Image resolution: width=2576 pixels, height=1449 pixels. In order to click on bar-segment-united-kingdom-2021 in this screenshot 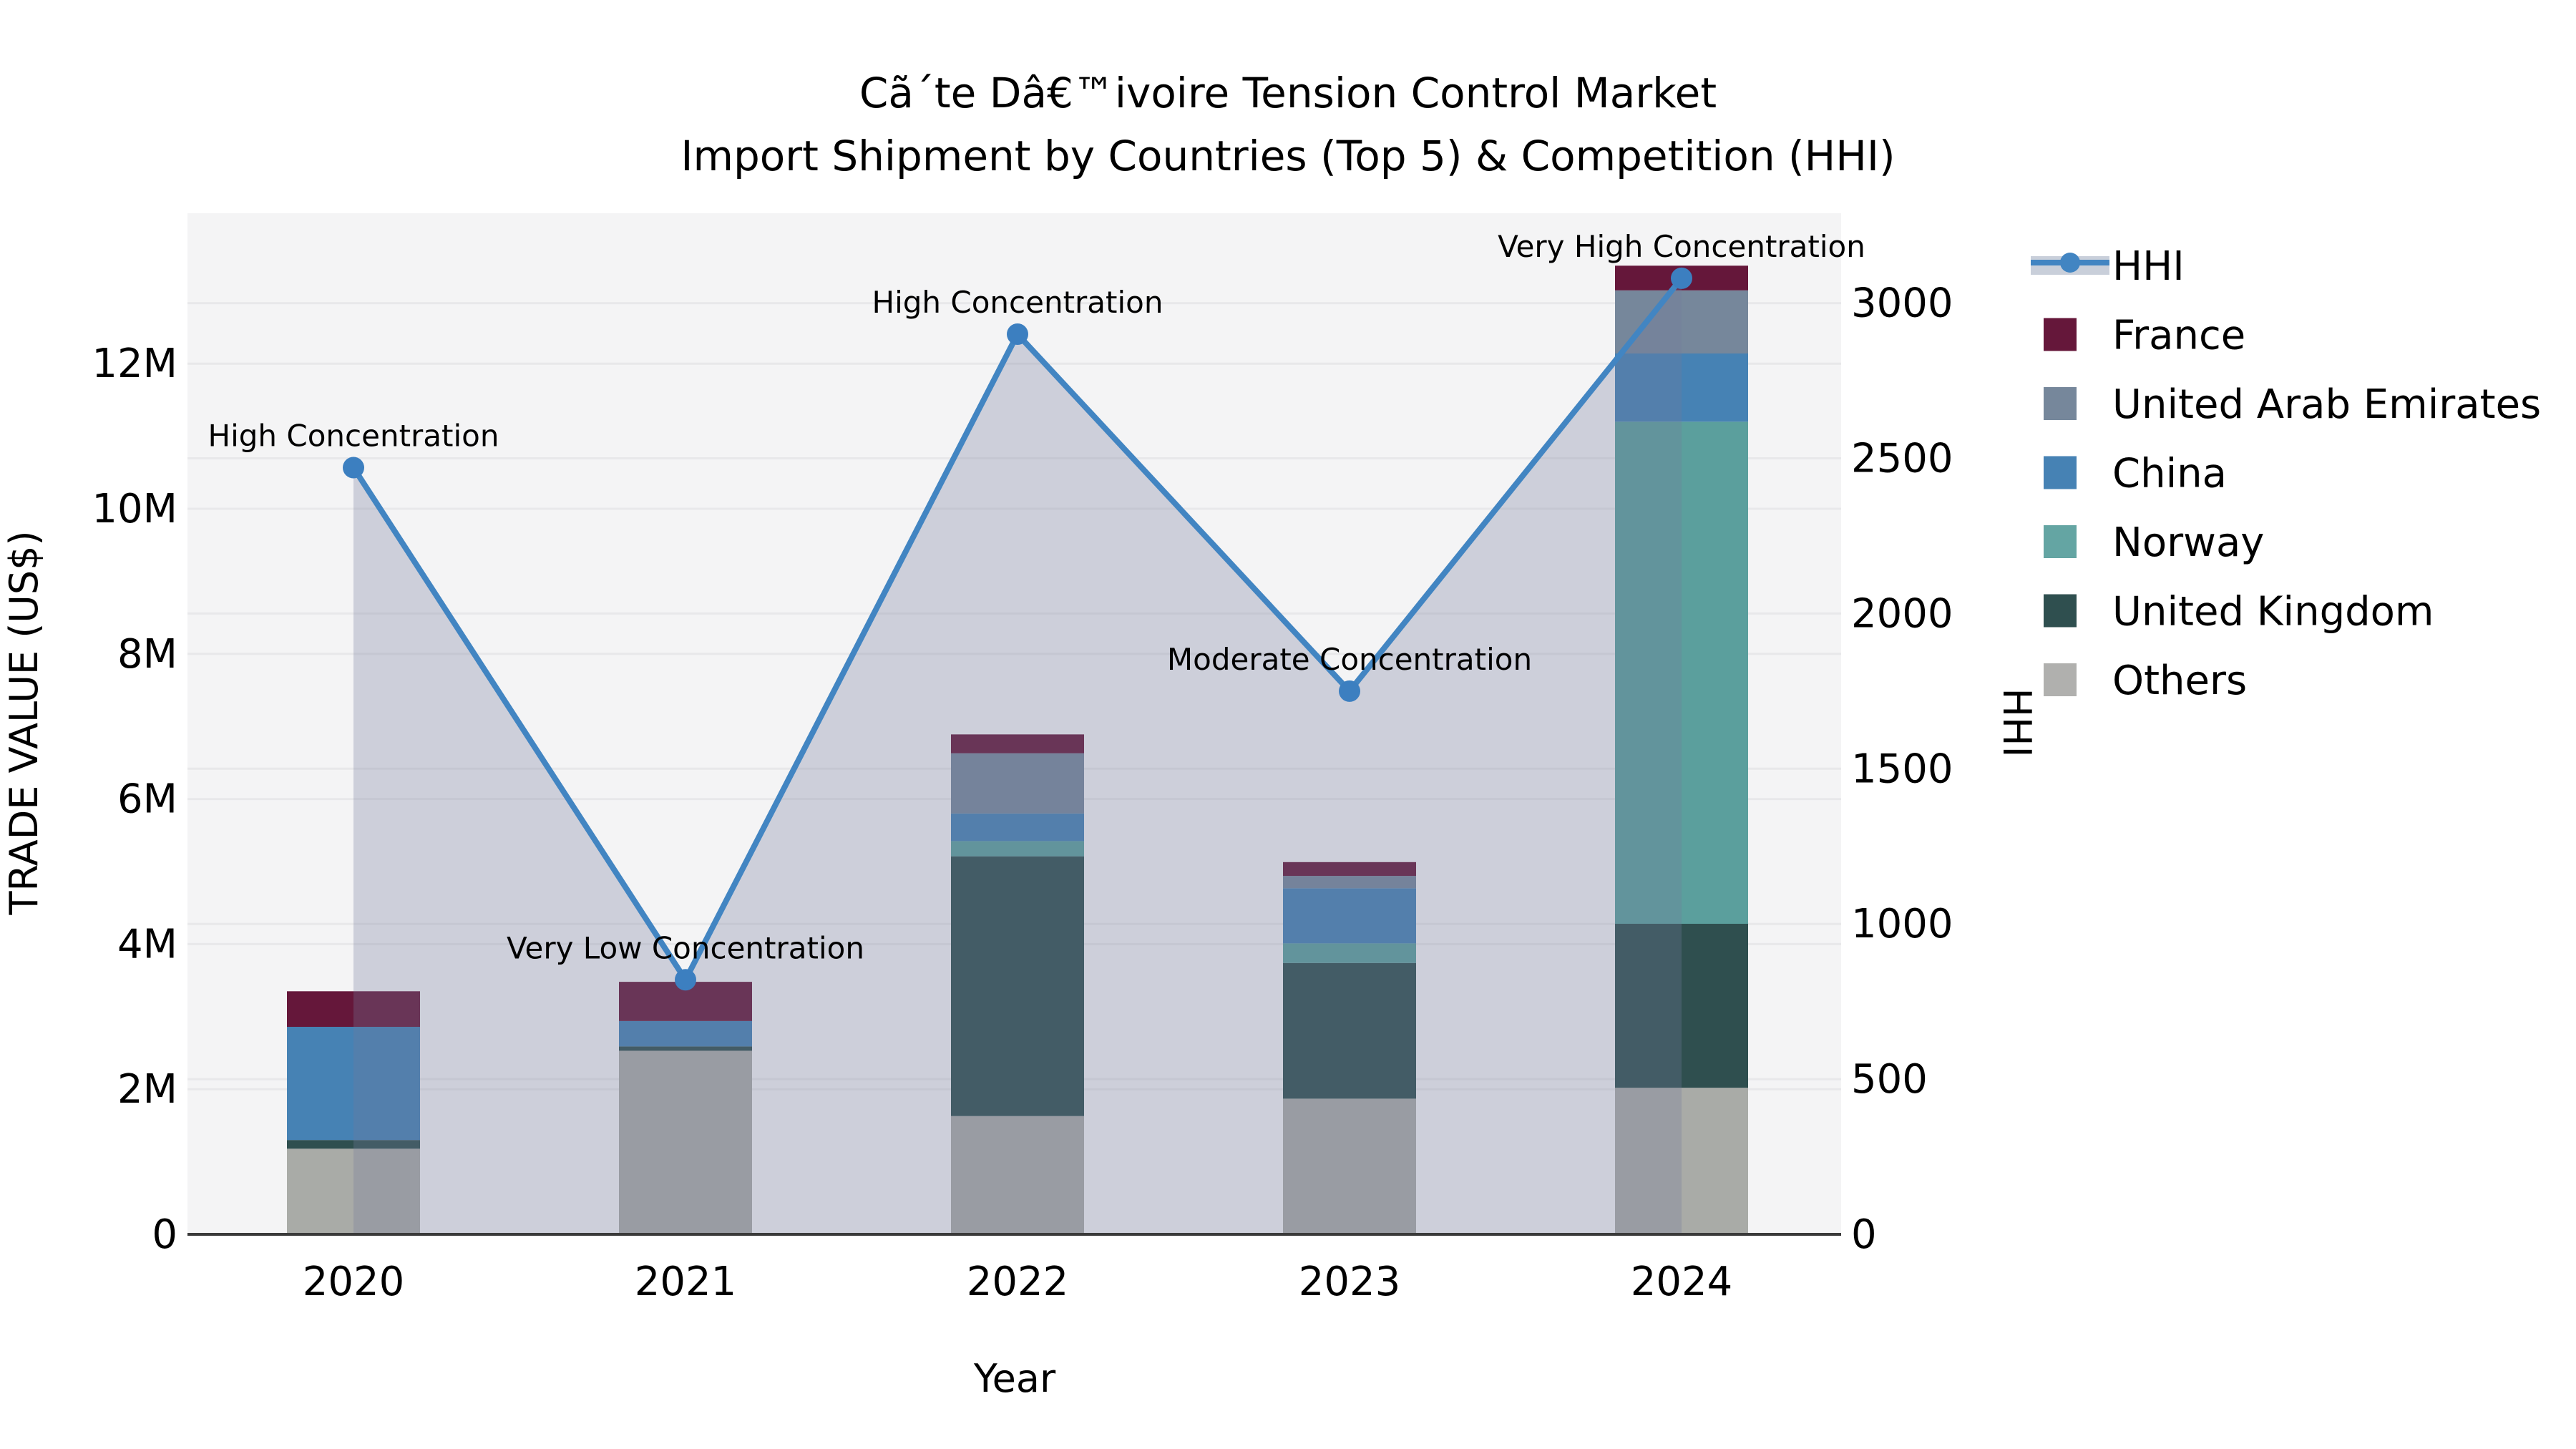, I will do `click(685, 1048)`.